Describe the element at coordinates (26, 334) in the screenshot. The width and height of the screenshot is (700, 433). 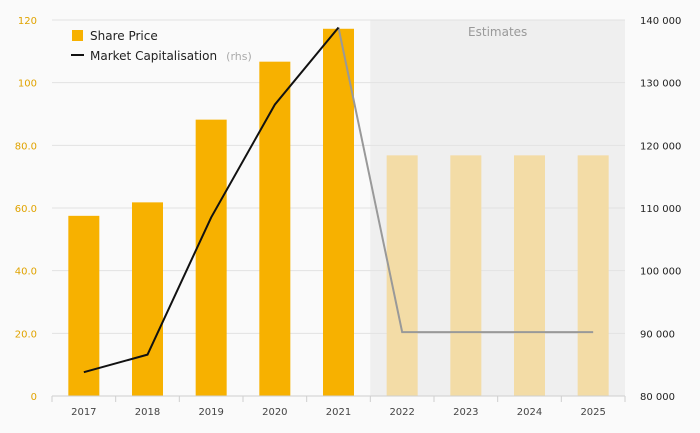
I see `y-left-tick-label: 20.0` at that location.